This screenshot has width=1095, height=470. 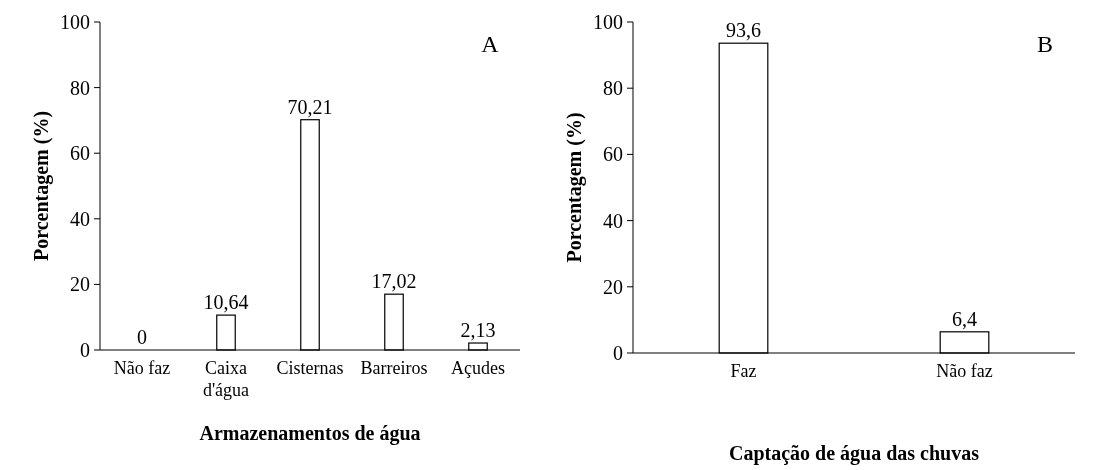 I want to click on x-axis-title: Captação de água das chuvas, so click(x=854, y=453).